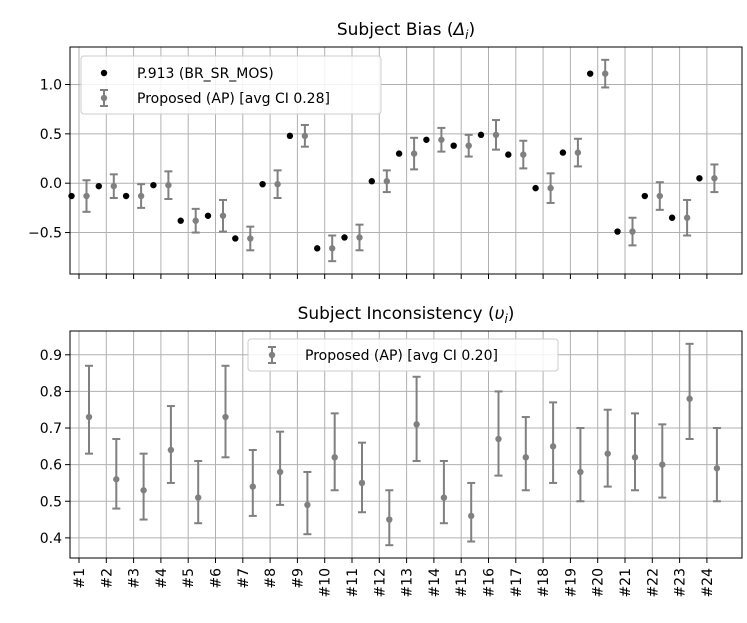  Describe the element at coordinates (326, 583) in the screenshot. I see `x-tick-label: #10` at that location.